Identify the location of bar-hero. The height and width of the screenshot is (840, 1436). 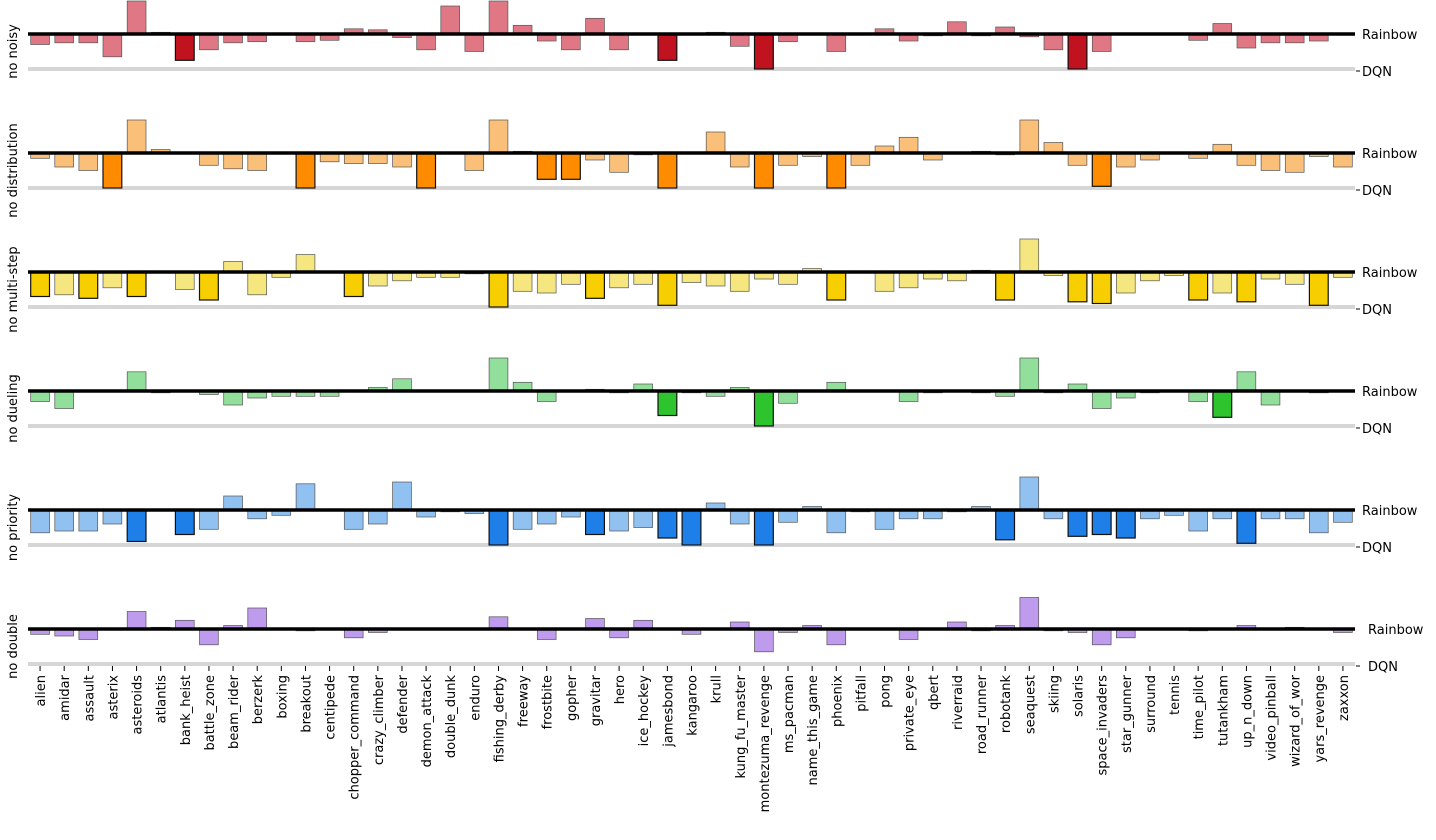
(619, 280).